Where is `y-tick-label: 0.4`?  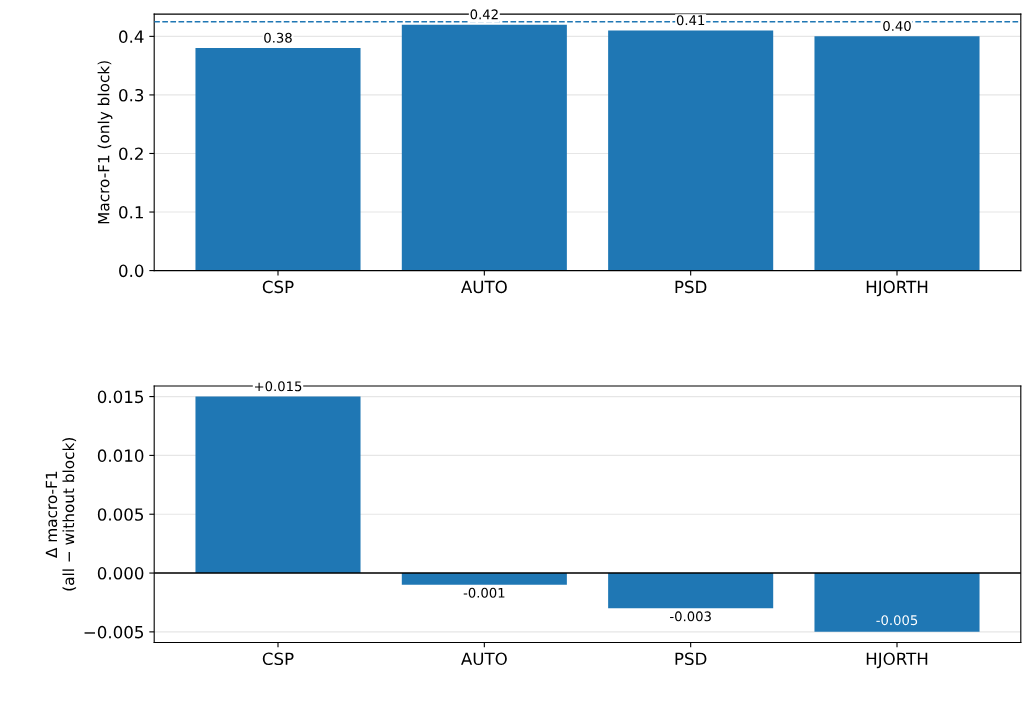
y-tick-label: 0.4 is located at coordinates (131, 36).